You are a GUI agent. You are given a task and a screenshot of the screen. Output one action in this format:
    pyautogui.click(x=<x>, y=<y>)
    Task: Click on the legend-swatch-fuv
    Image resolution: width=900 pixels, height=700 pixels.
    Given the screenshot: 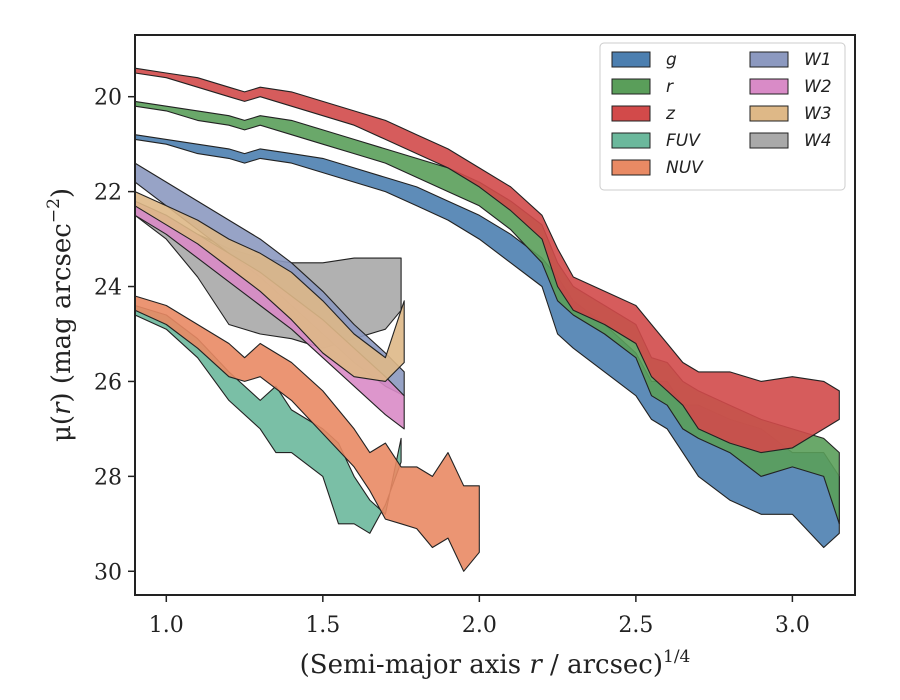 What is the action you would take?
    pyautogui.click(x=631, y=140)
    